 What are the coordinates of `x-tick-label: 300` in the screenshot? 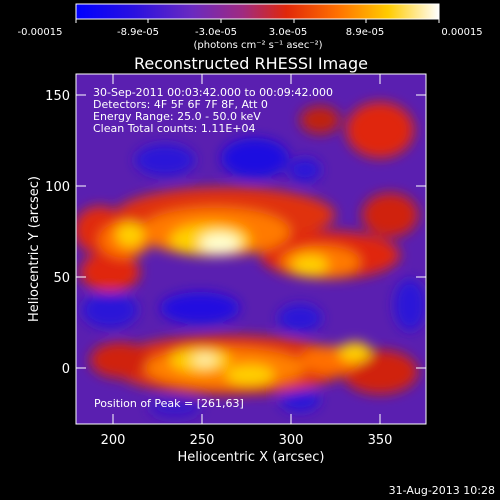 It's located at (291, 440).